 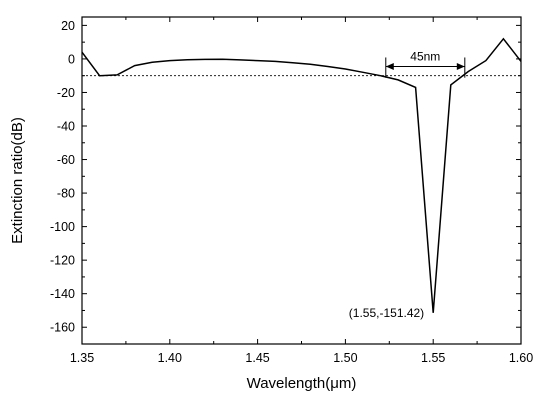 I want to click on y-tick-label: -140, so click(x=62, y=294).